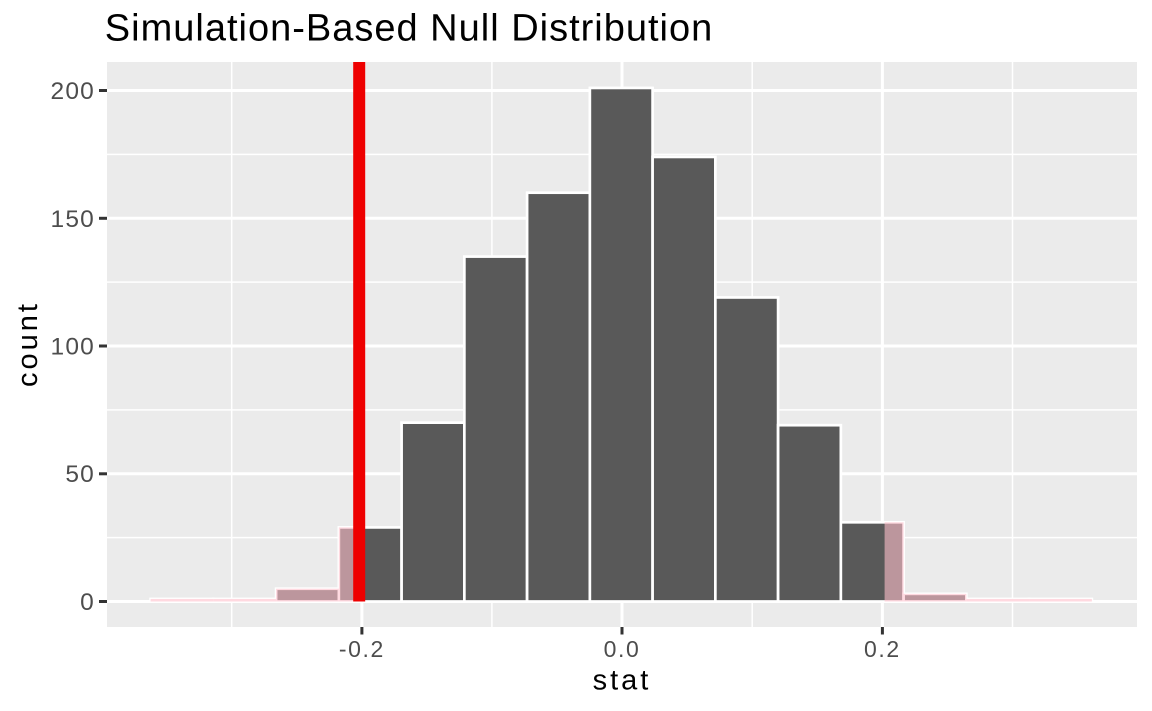 The image size is (1152, 711). I want to click on svg-text: 100, so click(73, 346).